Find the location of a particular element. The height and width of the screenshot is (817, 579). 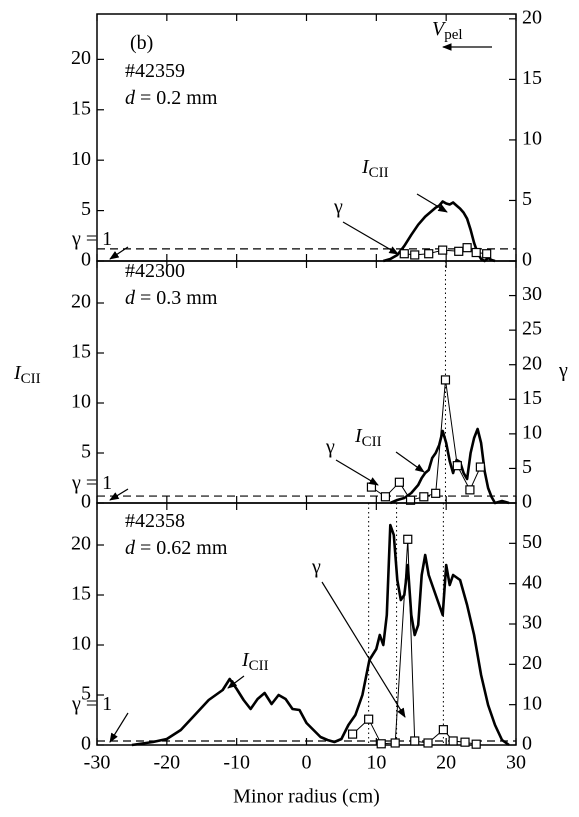

annotation: d = 0.62 mm is located at coordinates (176, 548).